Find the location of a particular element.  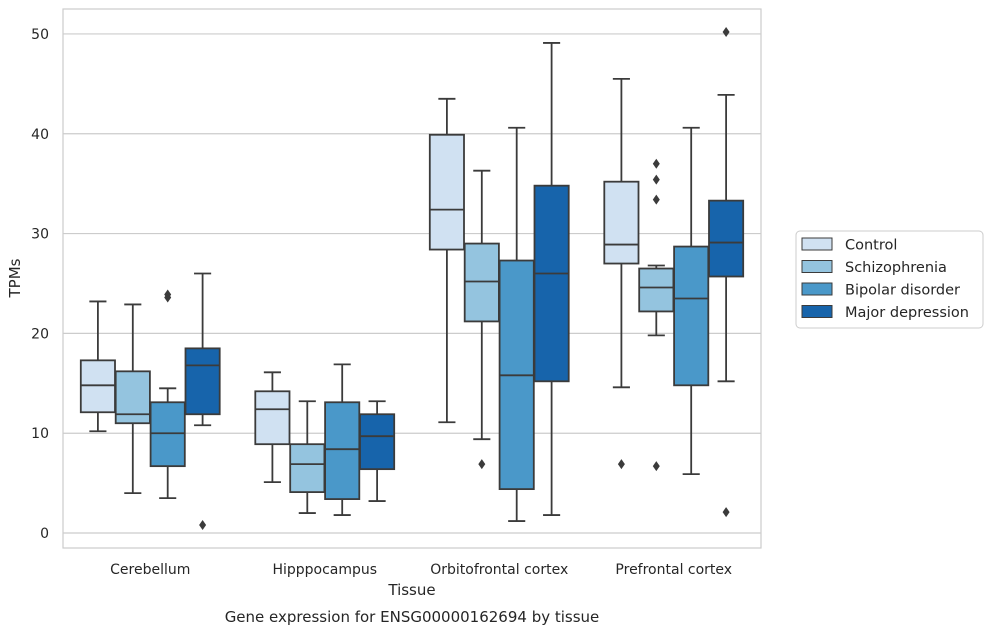

y-tick-label: 40 is located at coordinates (40, 135).